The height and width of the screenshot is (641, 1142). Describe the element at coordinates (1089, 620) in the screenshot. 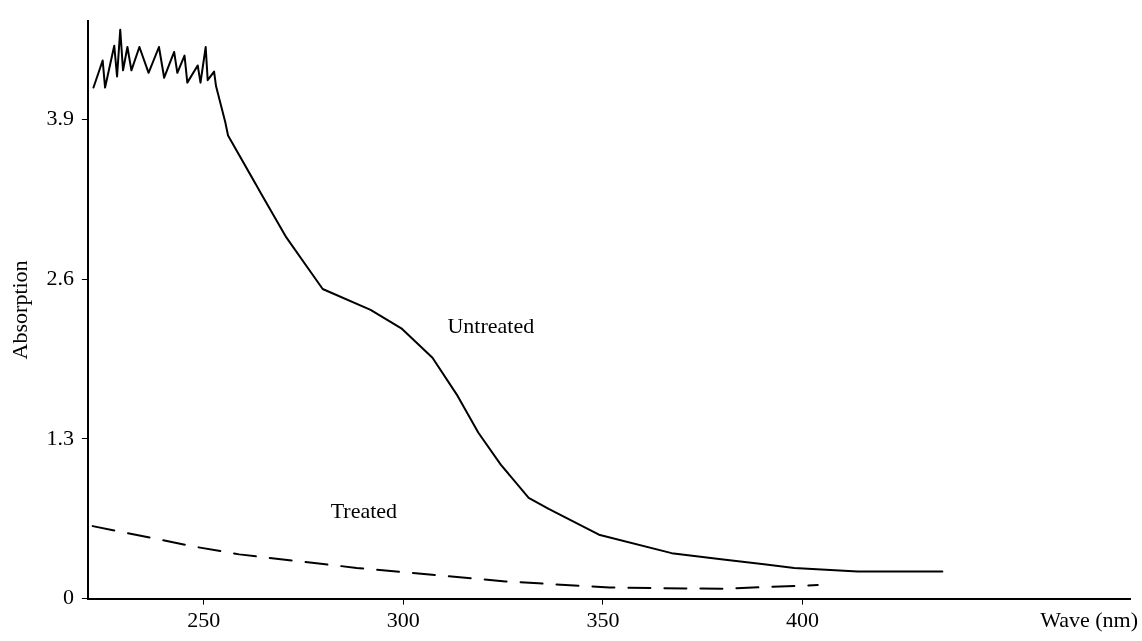

I see `x-axis-title: Wave (nm)` at that location.